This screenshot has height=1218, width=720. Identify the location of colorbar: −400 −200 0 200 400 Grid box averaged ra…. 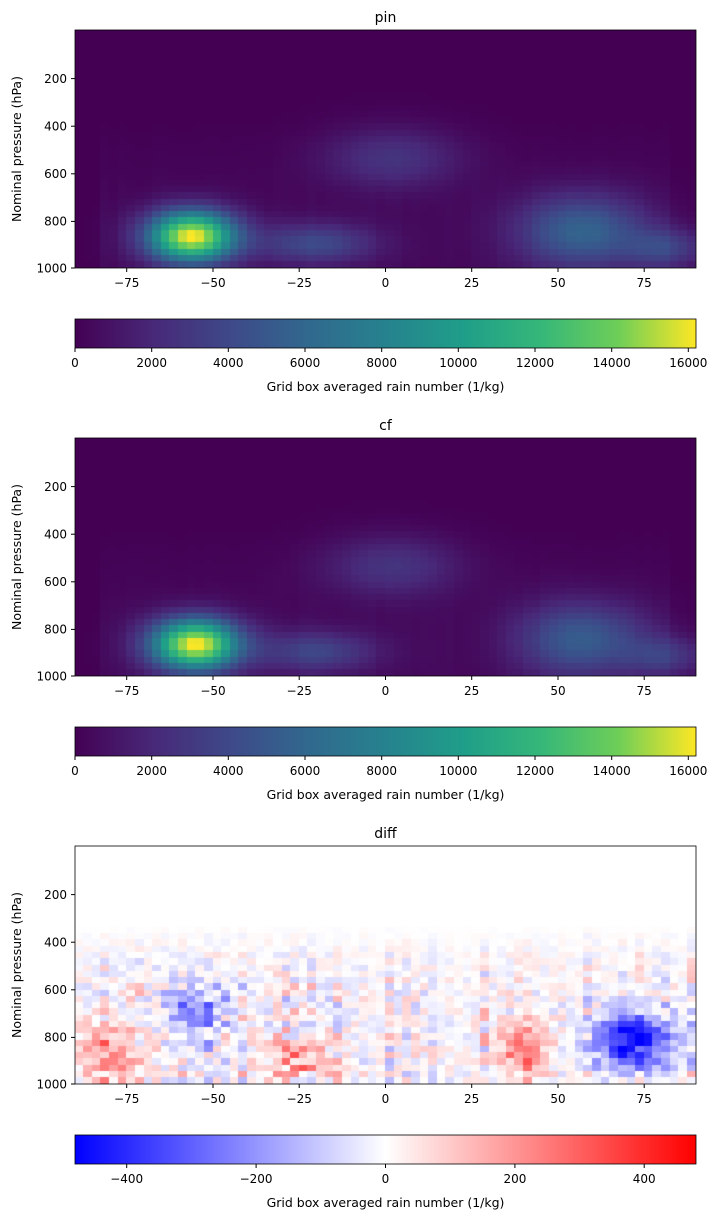
(385, 1172).